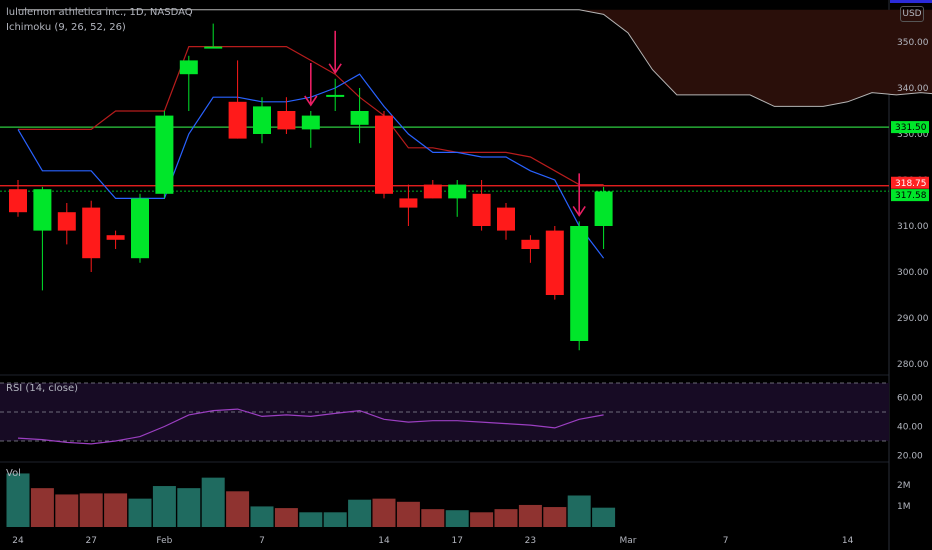 Image resolution: width=932 pixels, height=550 pixels. I want to click on x-tick-label: 24, so click(18, 541).